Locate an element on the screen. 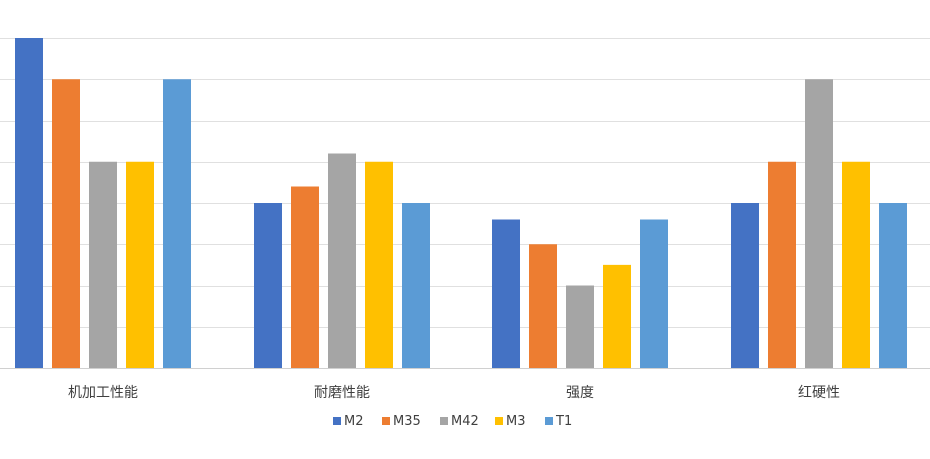 The image size is (930, 459). legend-swatch-m42 is located at coordinates (444, 421).